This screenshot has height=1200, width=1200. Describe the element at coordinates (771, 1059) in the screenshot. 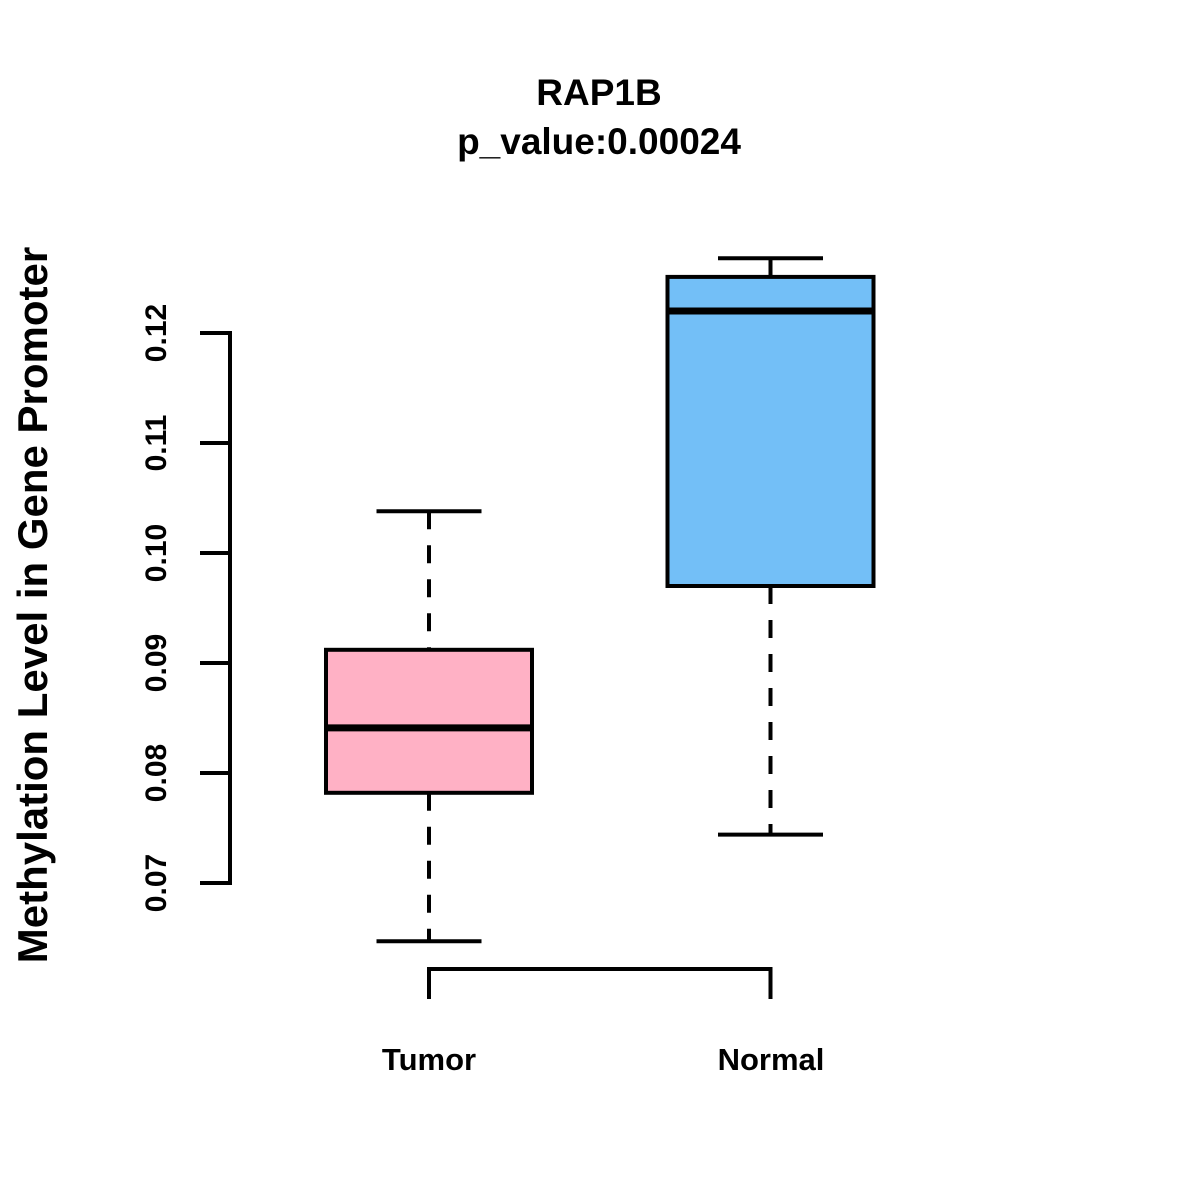

I see `x-tick-label-normal: Normal` at that location.